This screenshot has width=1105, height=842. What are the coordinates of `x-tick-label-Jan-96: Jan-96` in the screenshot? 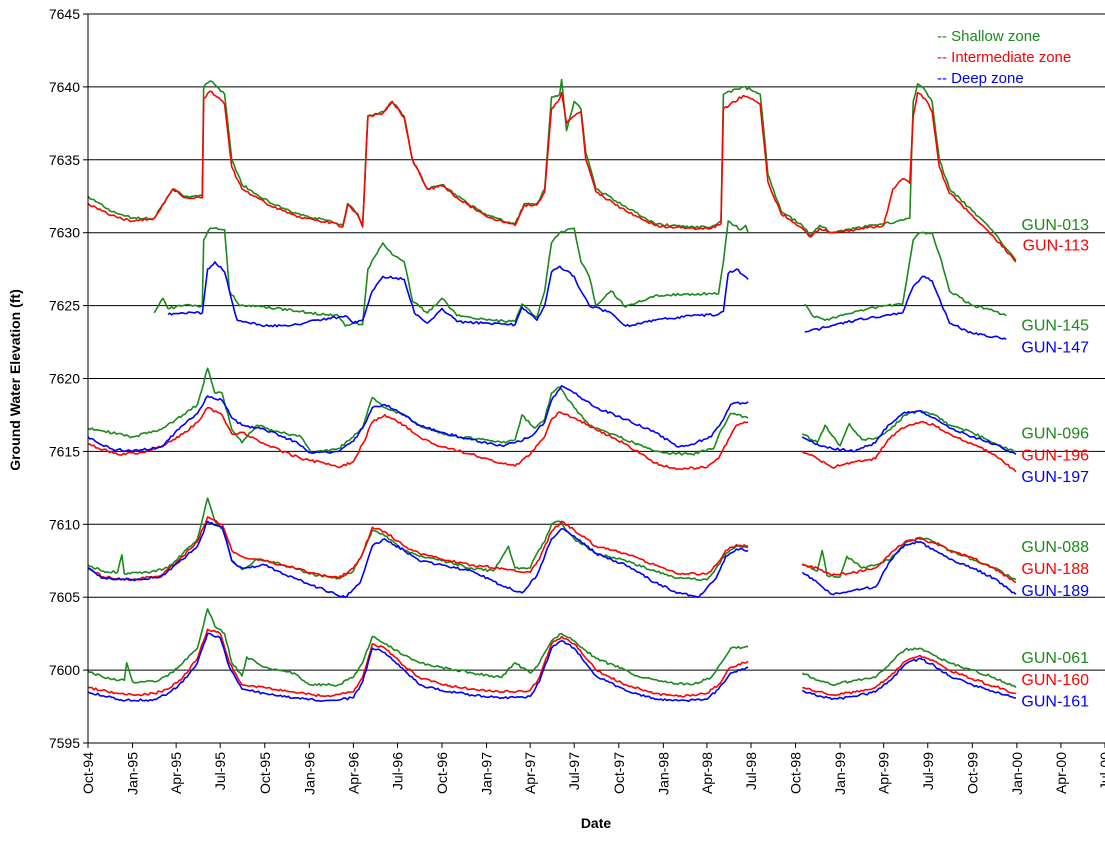 It's located at (309, 773).